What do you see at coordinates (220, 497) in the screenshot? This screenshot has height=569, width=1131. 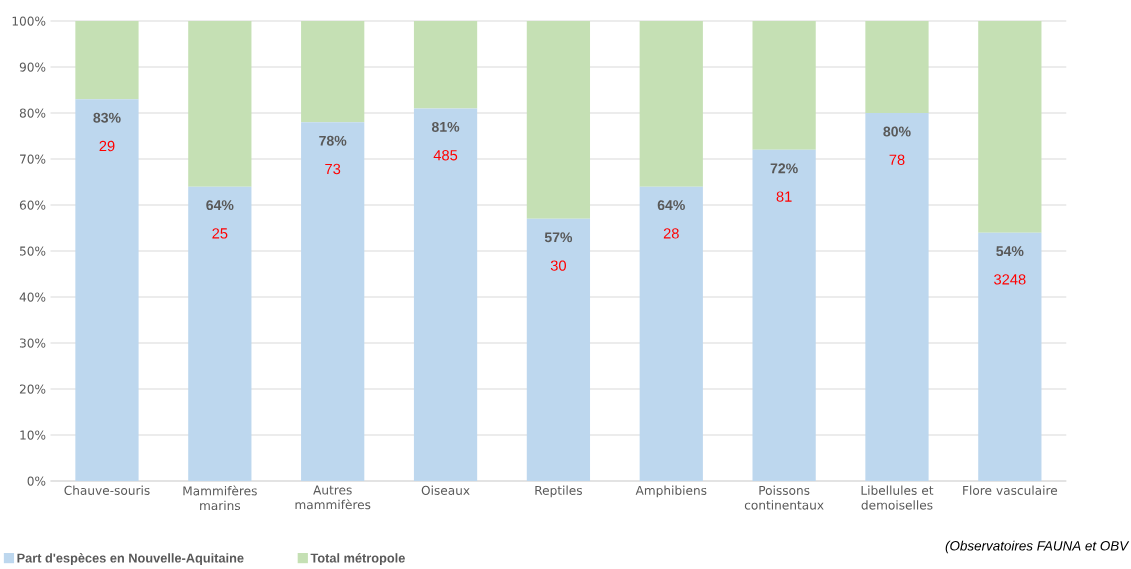 I see `x-tick-label: Mammifères marins` at bounding box center [220, 497].